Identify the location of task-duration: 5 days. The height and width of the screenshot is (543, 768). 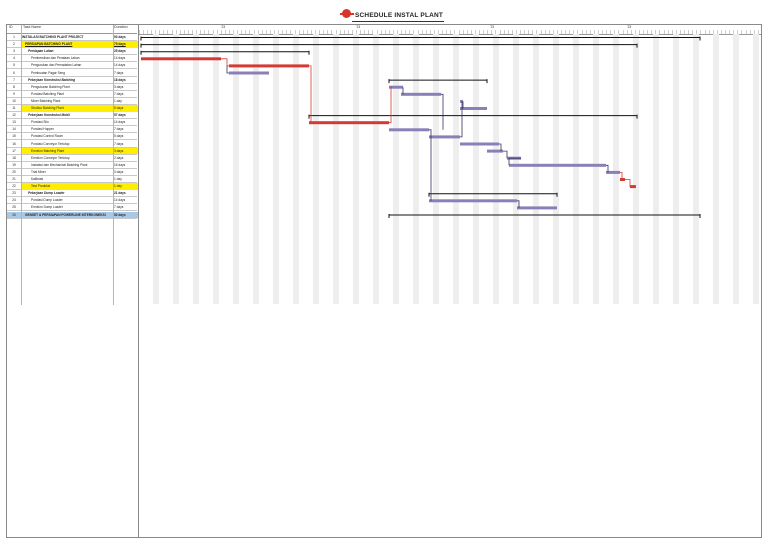
(119, 136).